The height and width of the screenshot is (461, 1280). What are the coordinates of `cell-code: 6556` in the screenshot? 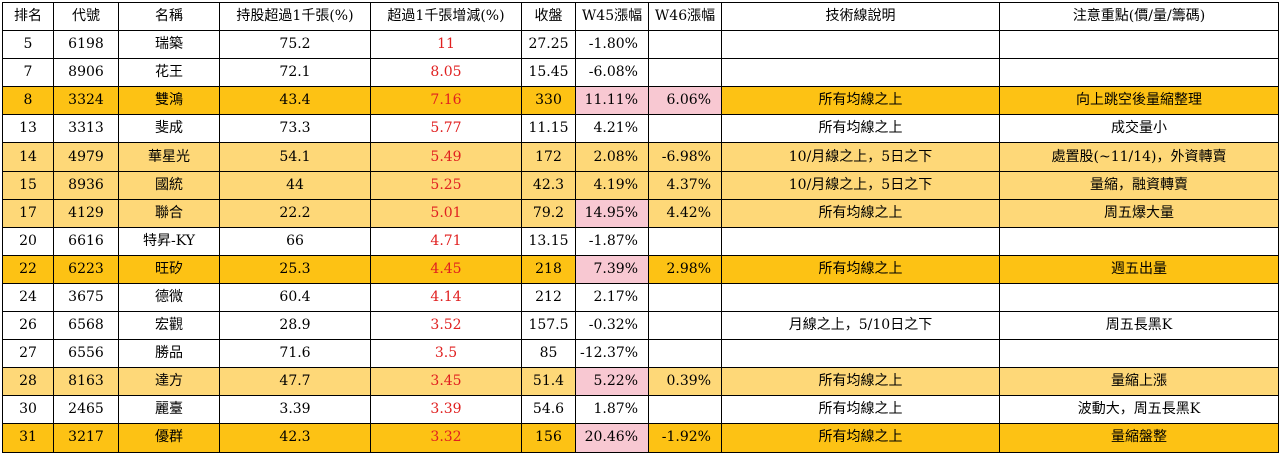 It's located at (86, 354).